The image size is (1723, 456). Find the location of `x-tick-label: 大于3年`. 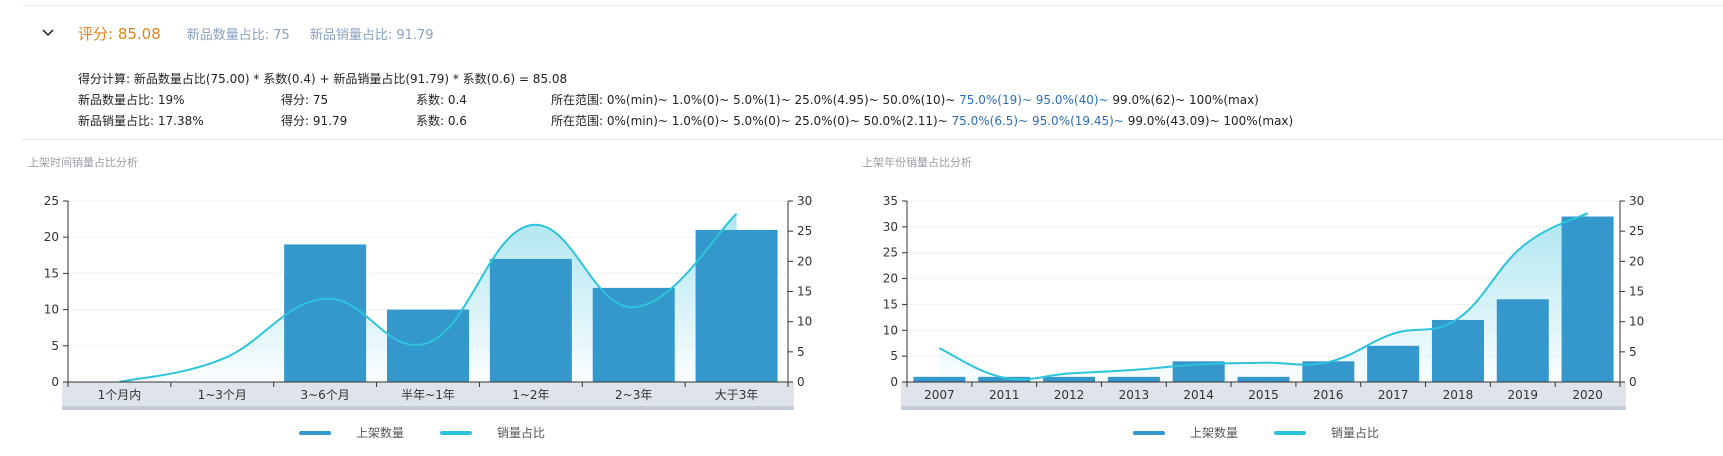

x-tick-label: 大于3年 is located at coordinates (737, 395).